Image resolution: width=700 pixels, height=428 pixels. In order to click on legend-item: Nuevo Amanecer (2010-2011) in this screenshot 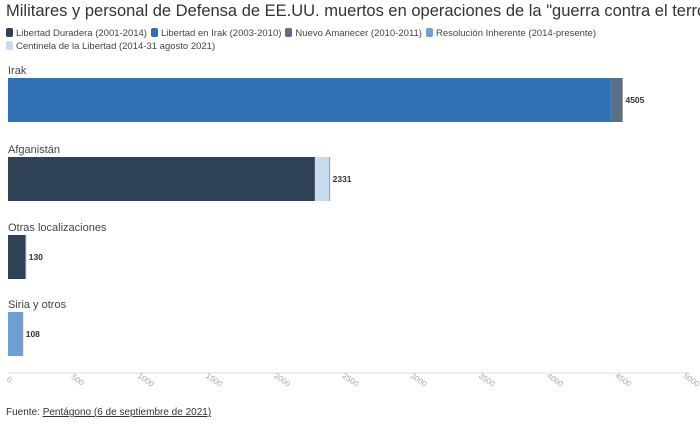, I will do `click(353, 33)`.